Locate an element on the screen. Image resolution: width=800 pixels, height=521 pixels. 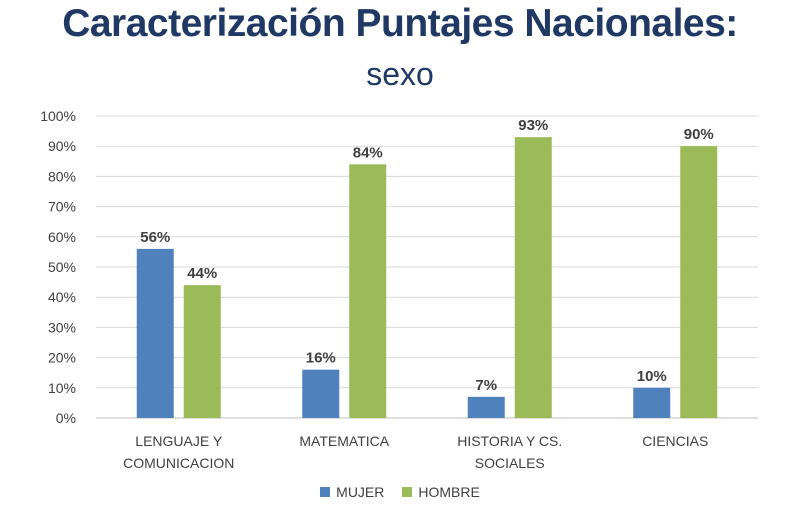
x-tick-label: MATEMATICA is located at coordinates (344, 441).